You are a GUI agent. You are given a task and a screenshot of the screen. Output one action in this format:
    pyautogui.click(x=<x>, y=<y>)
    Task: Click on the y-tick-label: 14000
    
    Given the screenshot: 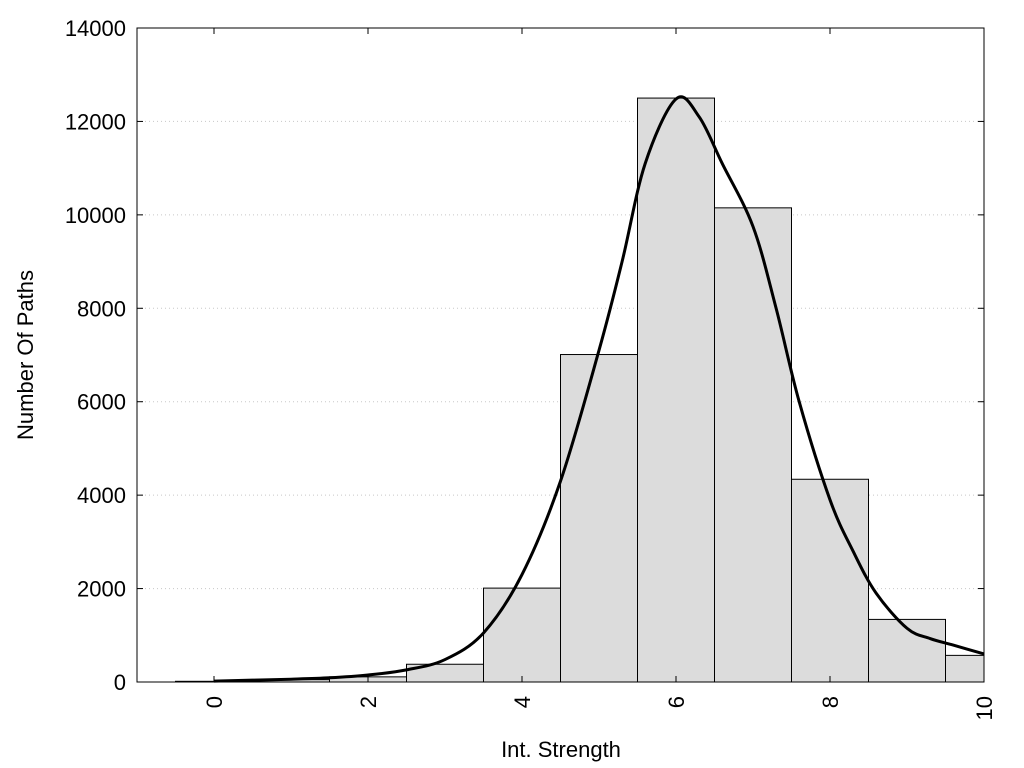 What is the action you would take?
    pyautogui.click(x=95, y=28)
    